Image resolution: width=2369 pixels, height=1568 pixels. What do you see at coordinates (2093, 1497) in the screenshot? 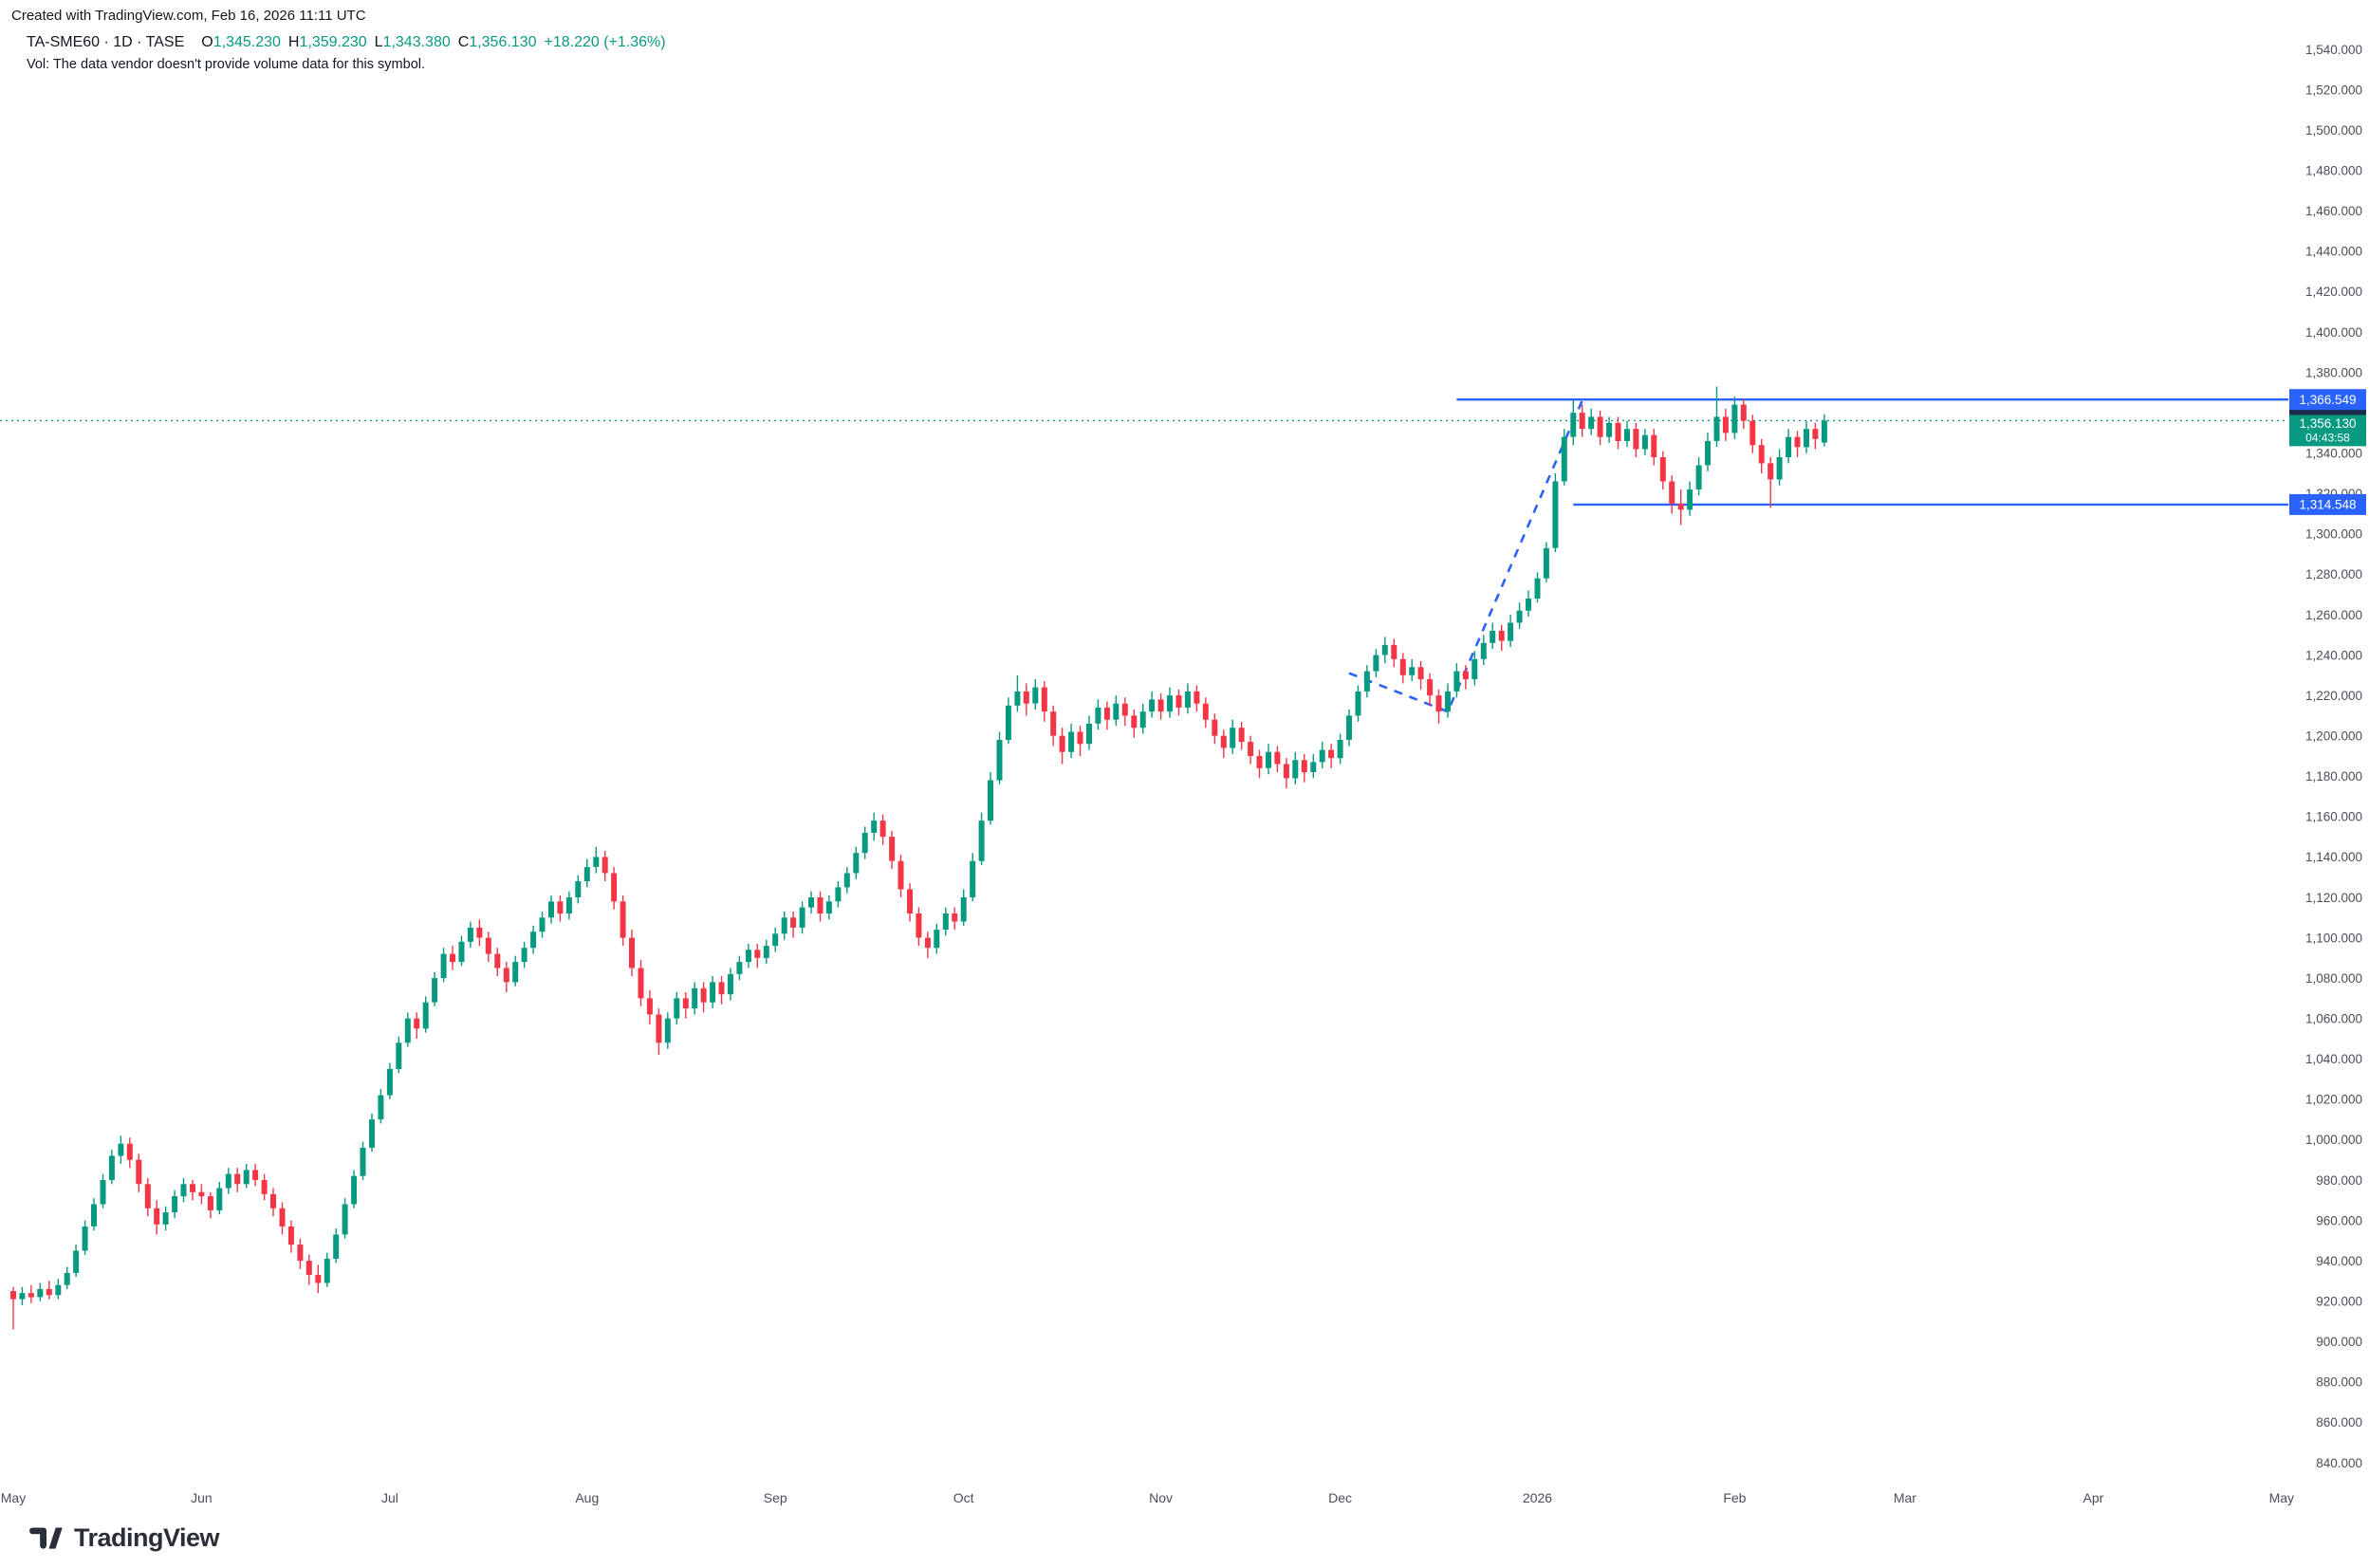
I see `svg-text: Apr` at bounding box center [2093, 1497].